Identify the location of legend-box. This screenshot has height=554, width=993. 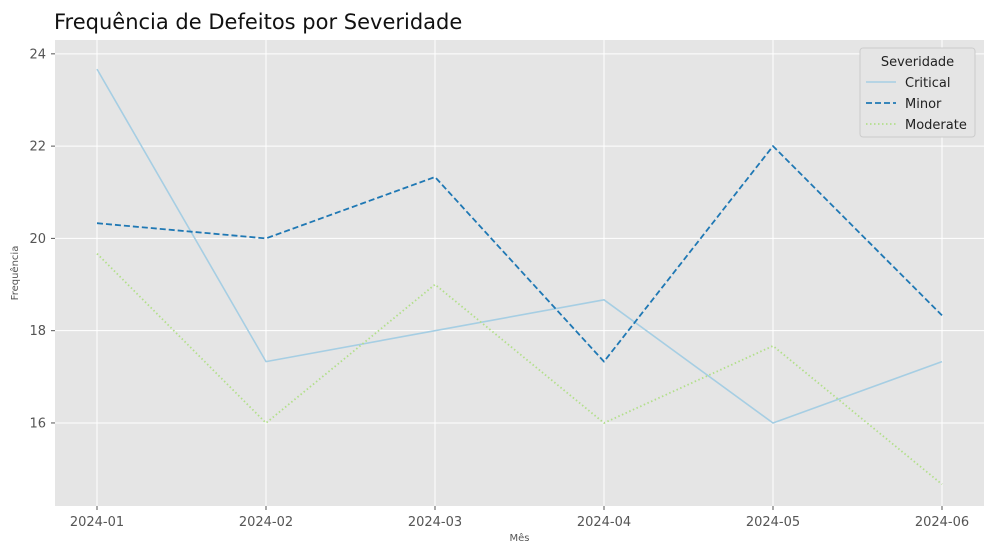
(917, 92).